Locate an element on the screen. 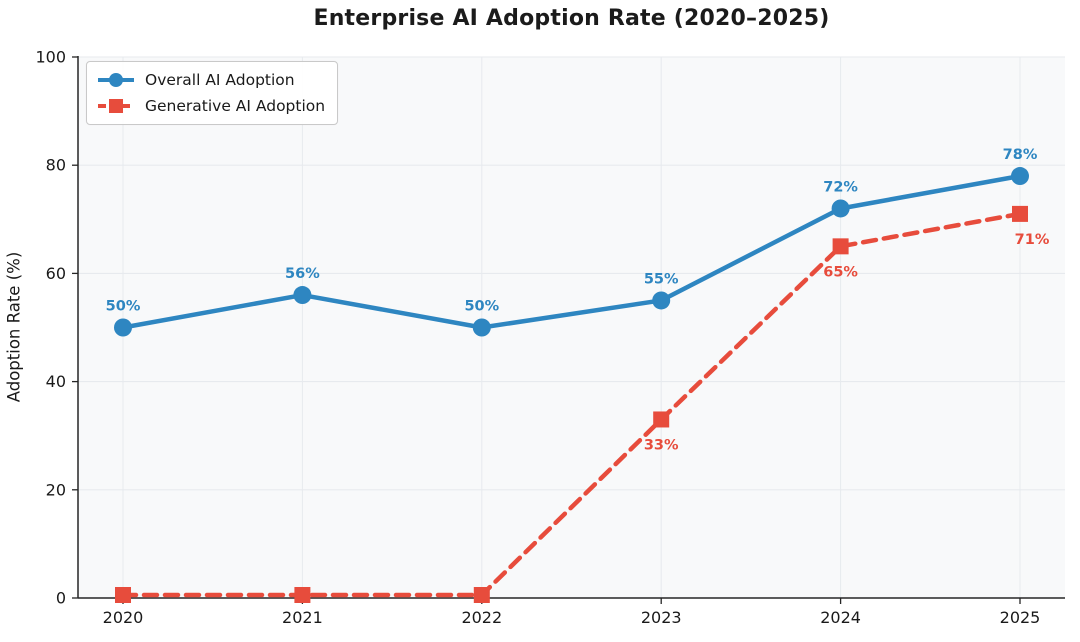 Image resolution: width=1080 pixels, height=642 pixels. point-label-genai: 71% is located at coordinates (1032, 240).